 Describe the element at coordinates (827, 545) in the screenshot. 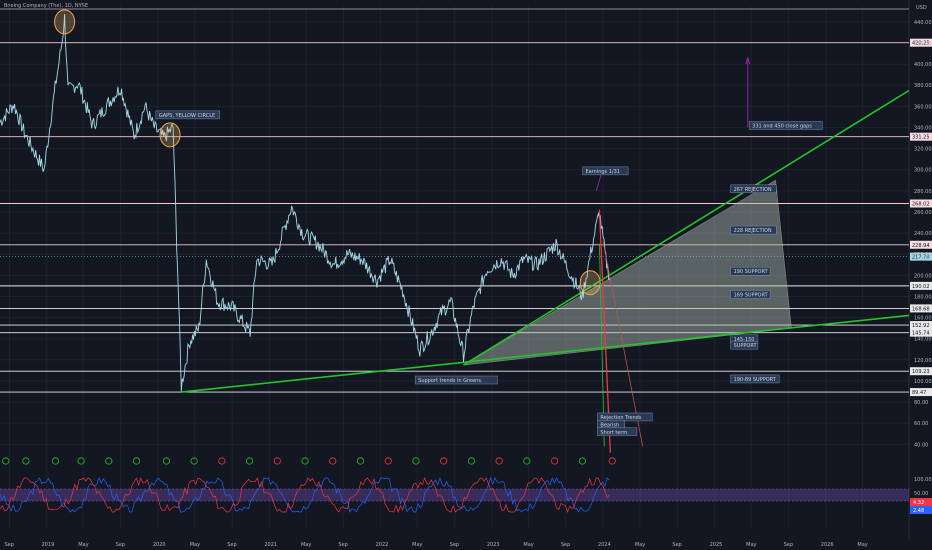

I see `time-axis-tick: 2026` at that location.